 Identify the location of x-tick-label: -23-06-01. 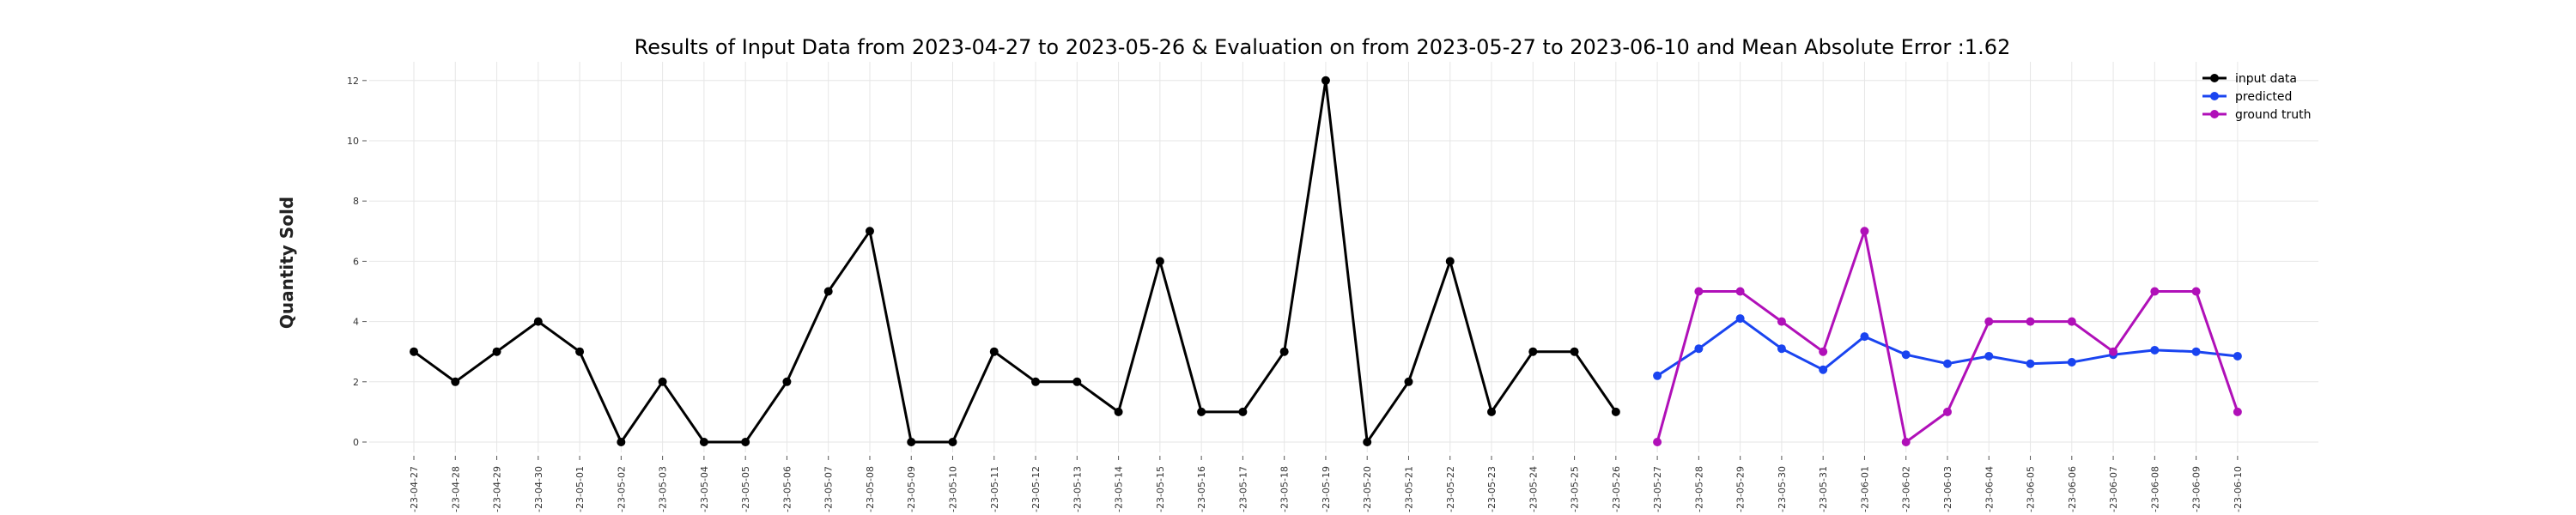
(1865, 489).